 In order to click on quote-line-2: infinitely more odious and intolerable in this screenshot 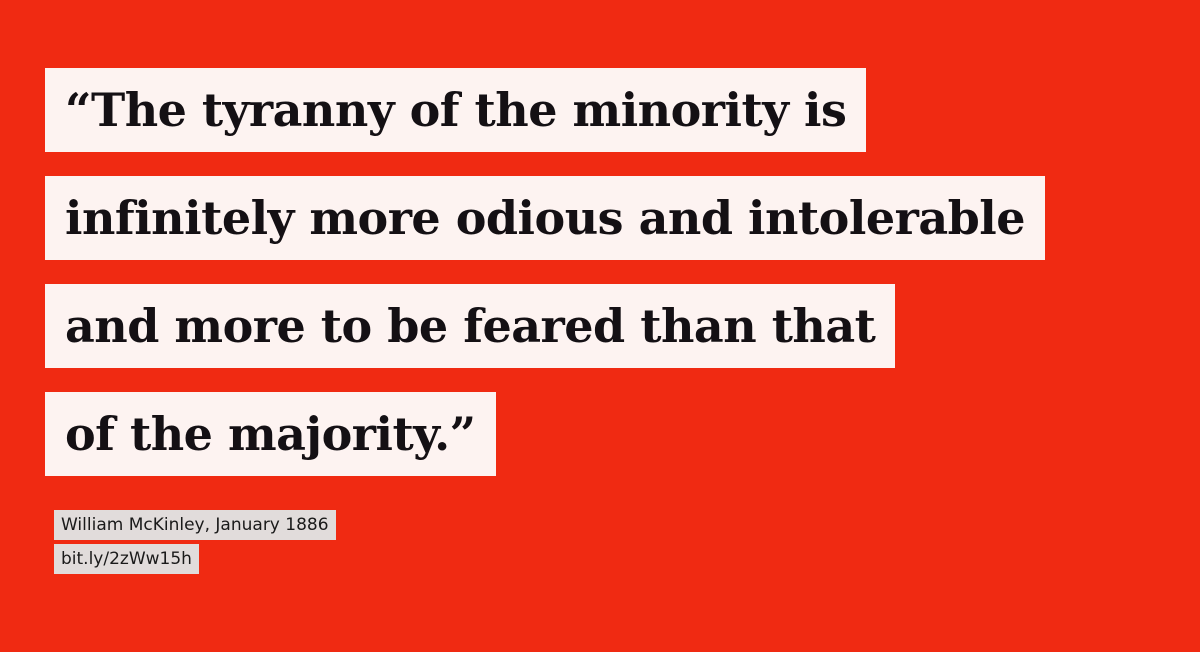, I will do `click(545, 218)`.